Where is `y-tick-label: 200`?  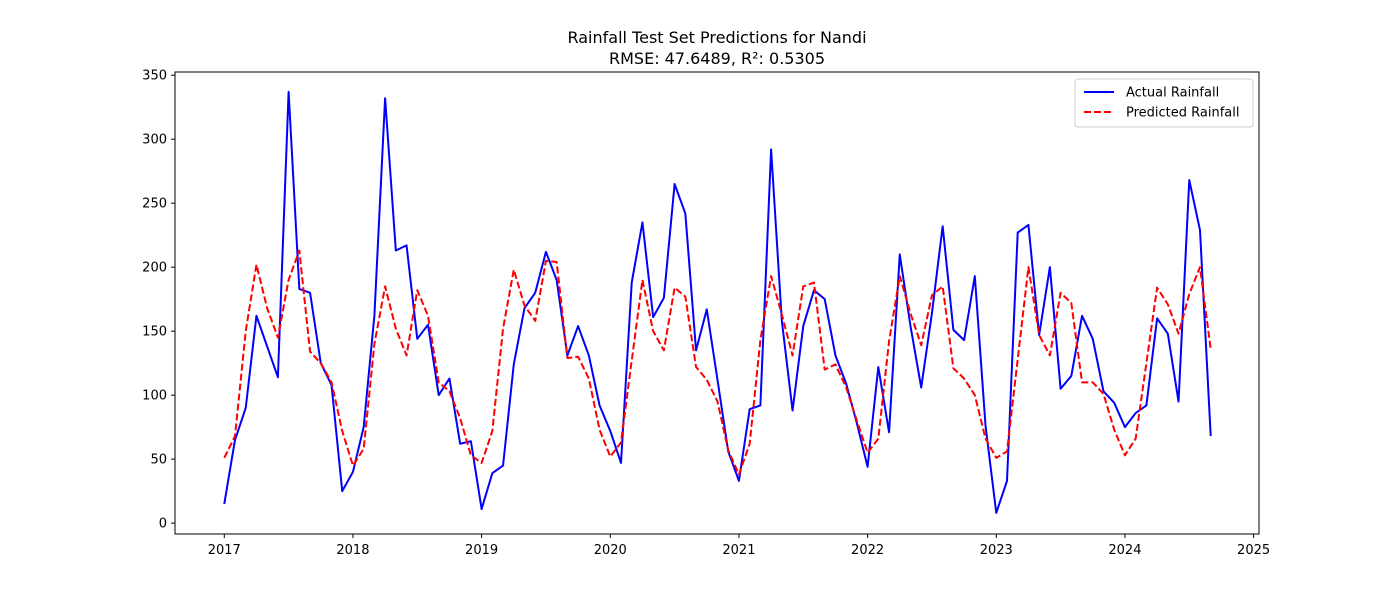
y-tick-label: 200 is located at coordinates (154, 268).